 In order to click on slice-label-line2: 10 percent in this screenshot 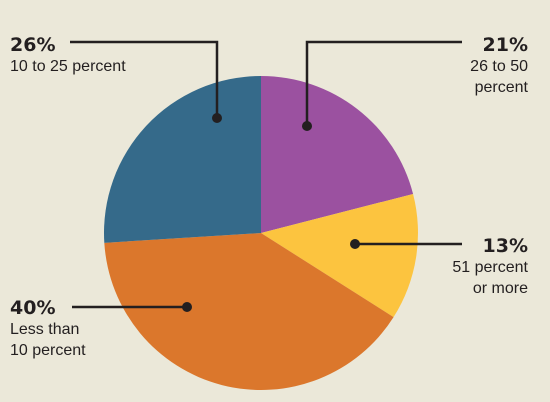, I will do `click(48, 350)`.